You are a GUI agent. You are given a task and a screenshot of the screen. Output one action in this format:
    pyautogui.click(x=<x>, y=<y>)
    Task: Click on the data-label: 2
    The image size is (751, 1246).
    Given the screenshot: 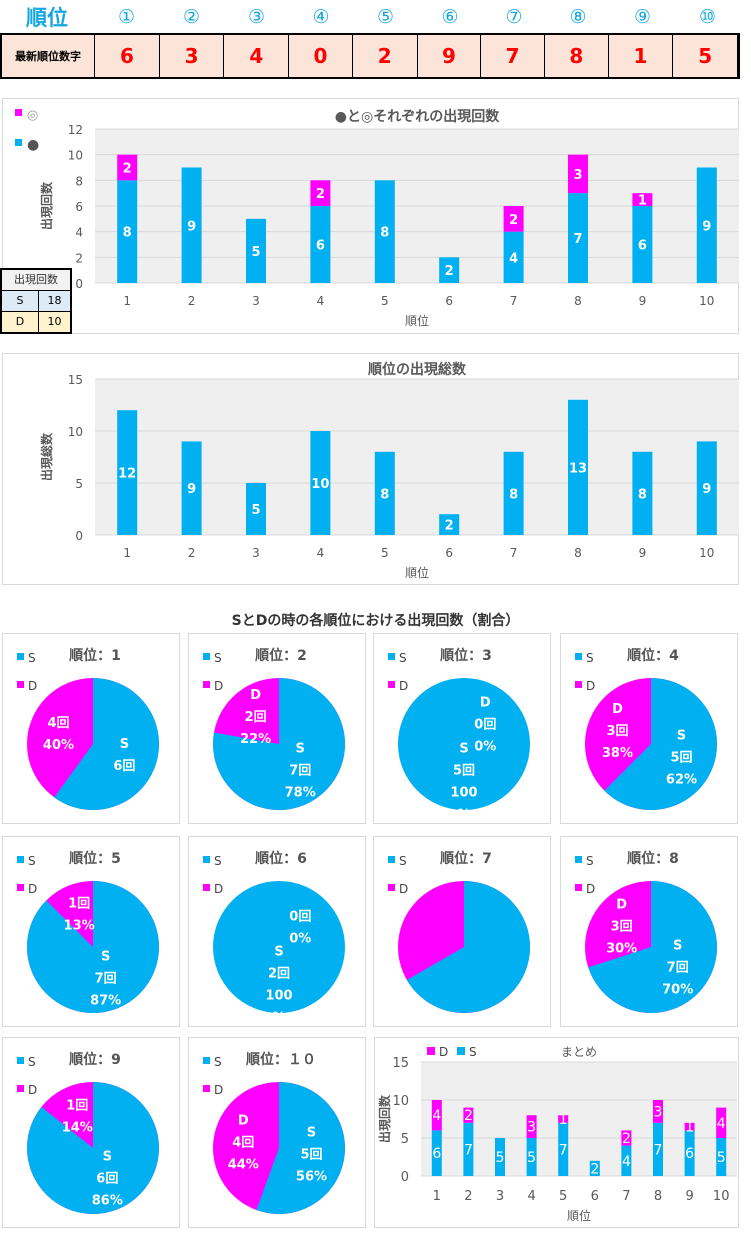 What is the action you would take?
    pyautogui.click(x=594, y=1169)
    